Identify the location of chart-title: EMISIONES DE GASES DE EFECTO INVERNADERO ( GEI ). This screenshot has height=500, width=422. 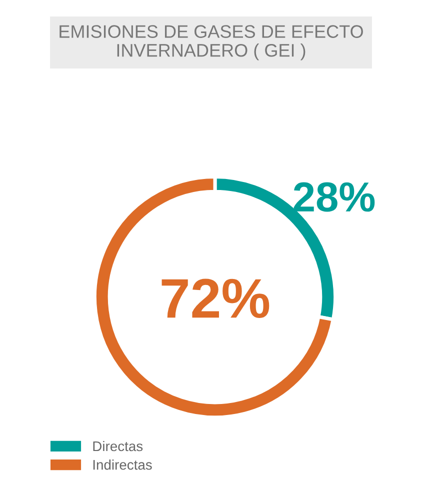
(211, 42).